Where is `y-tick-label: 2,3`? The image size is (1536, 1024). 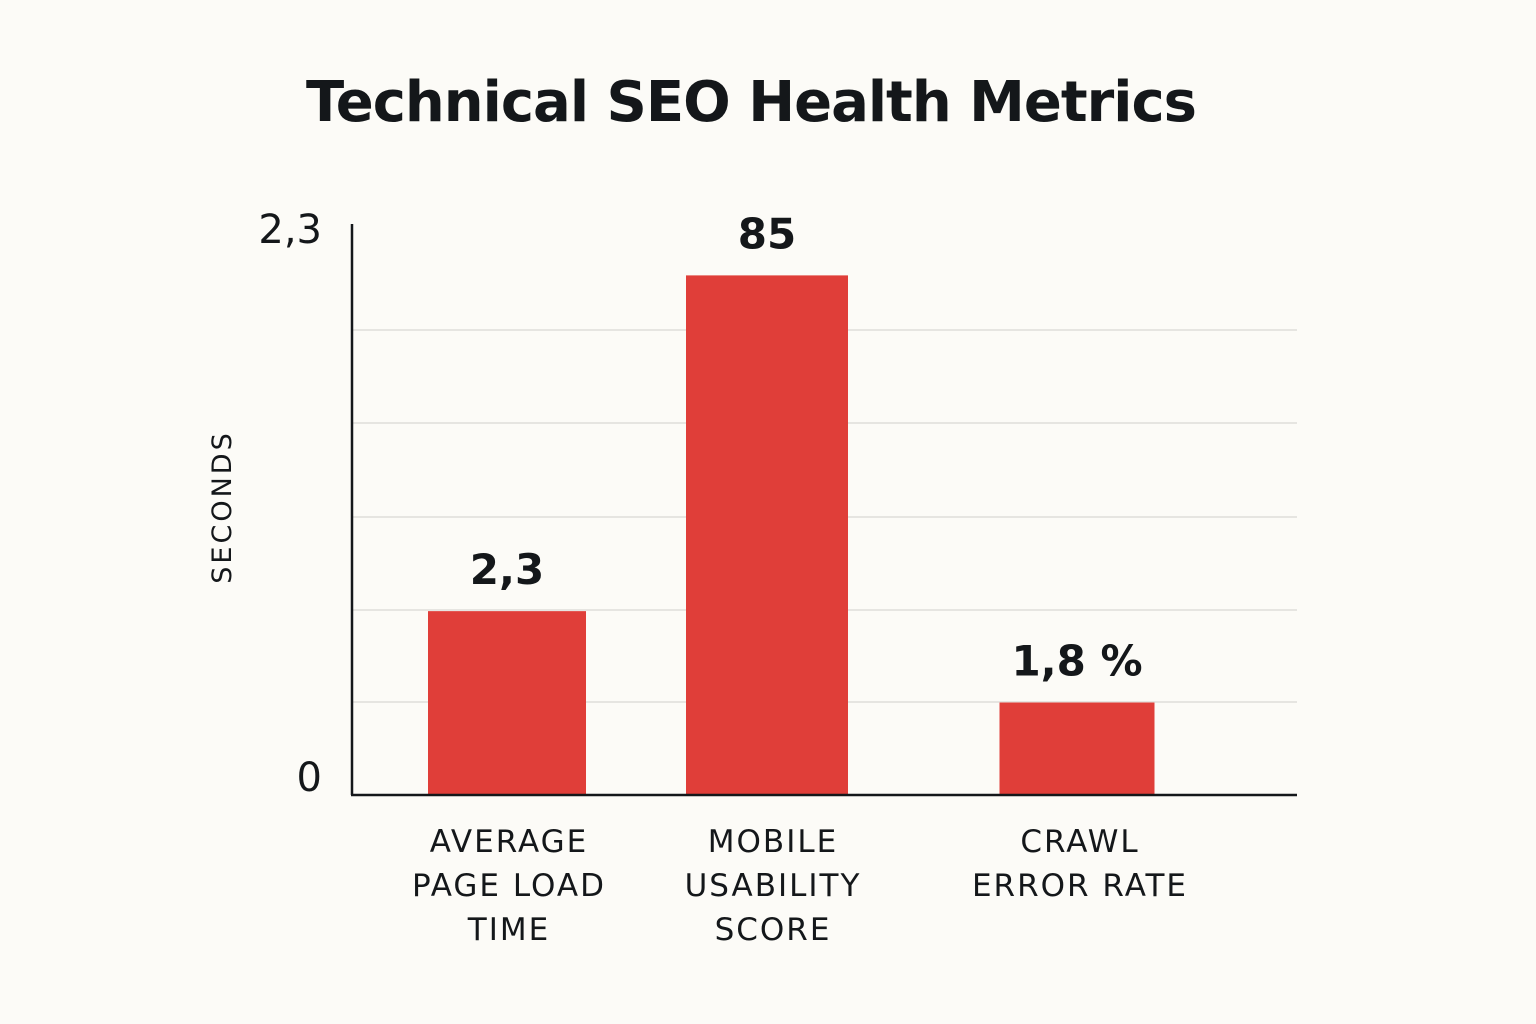
y-tick-label: 2,3 is located at coordinates (290, 230).